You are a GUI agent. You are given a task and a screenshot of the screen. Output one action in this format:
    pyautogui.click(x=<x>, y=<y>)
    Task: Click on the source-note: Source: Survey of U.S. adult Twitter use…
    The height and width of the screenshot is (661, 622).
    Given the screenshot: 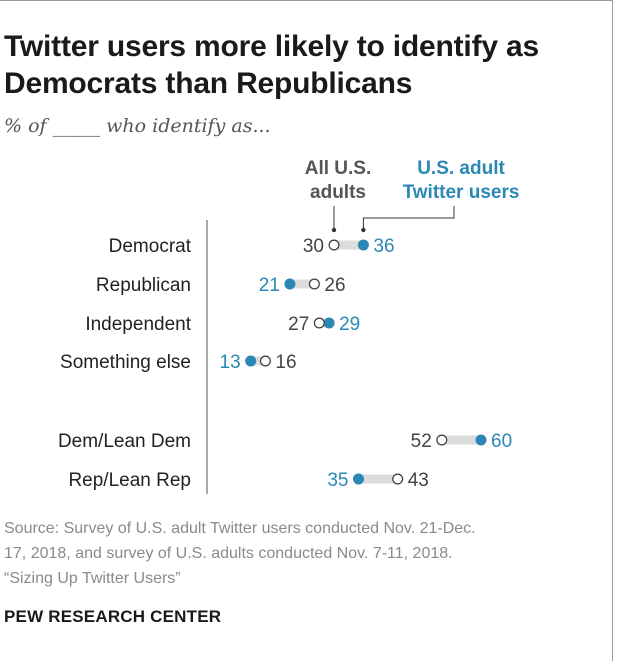 What is the action you would take?
    pyautogui.click(x=304, y=553)
    